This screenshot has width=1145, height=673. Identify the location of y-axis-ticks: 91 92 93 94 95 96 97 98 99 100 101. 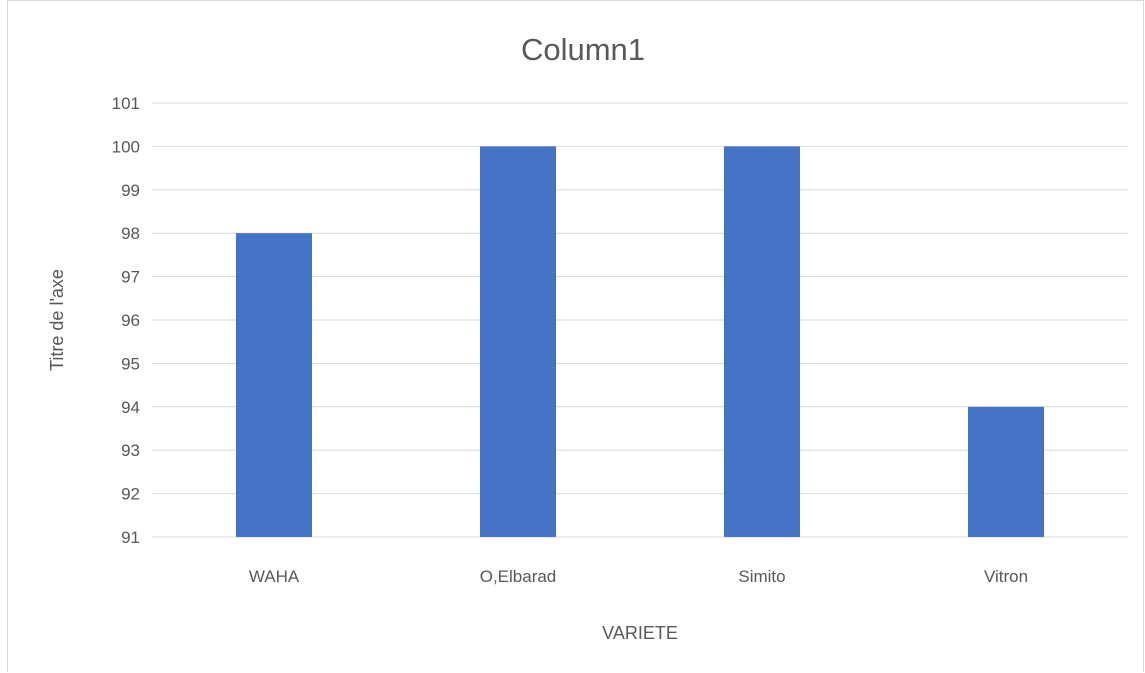
(126, 320).